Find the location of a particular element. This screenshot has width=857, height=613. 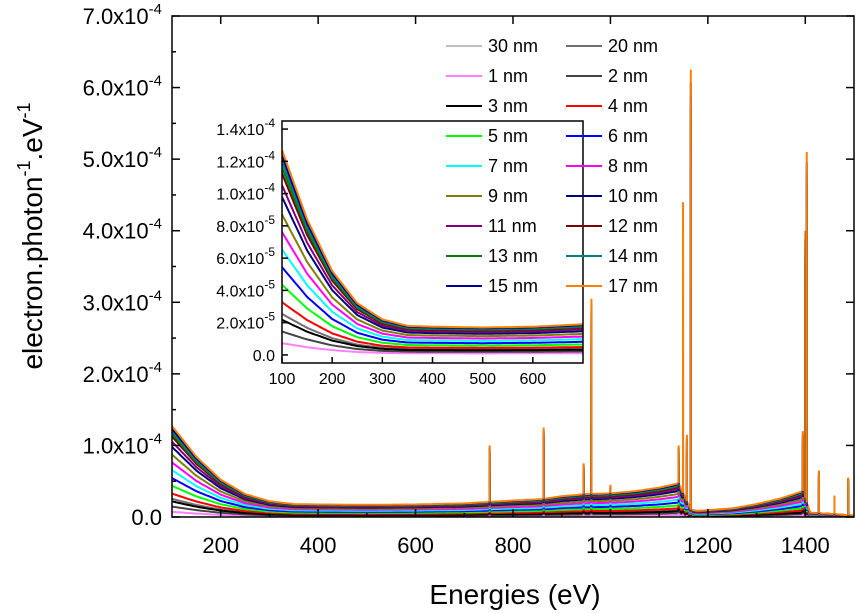

inset-background is located at coordinates (432, 242).